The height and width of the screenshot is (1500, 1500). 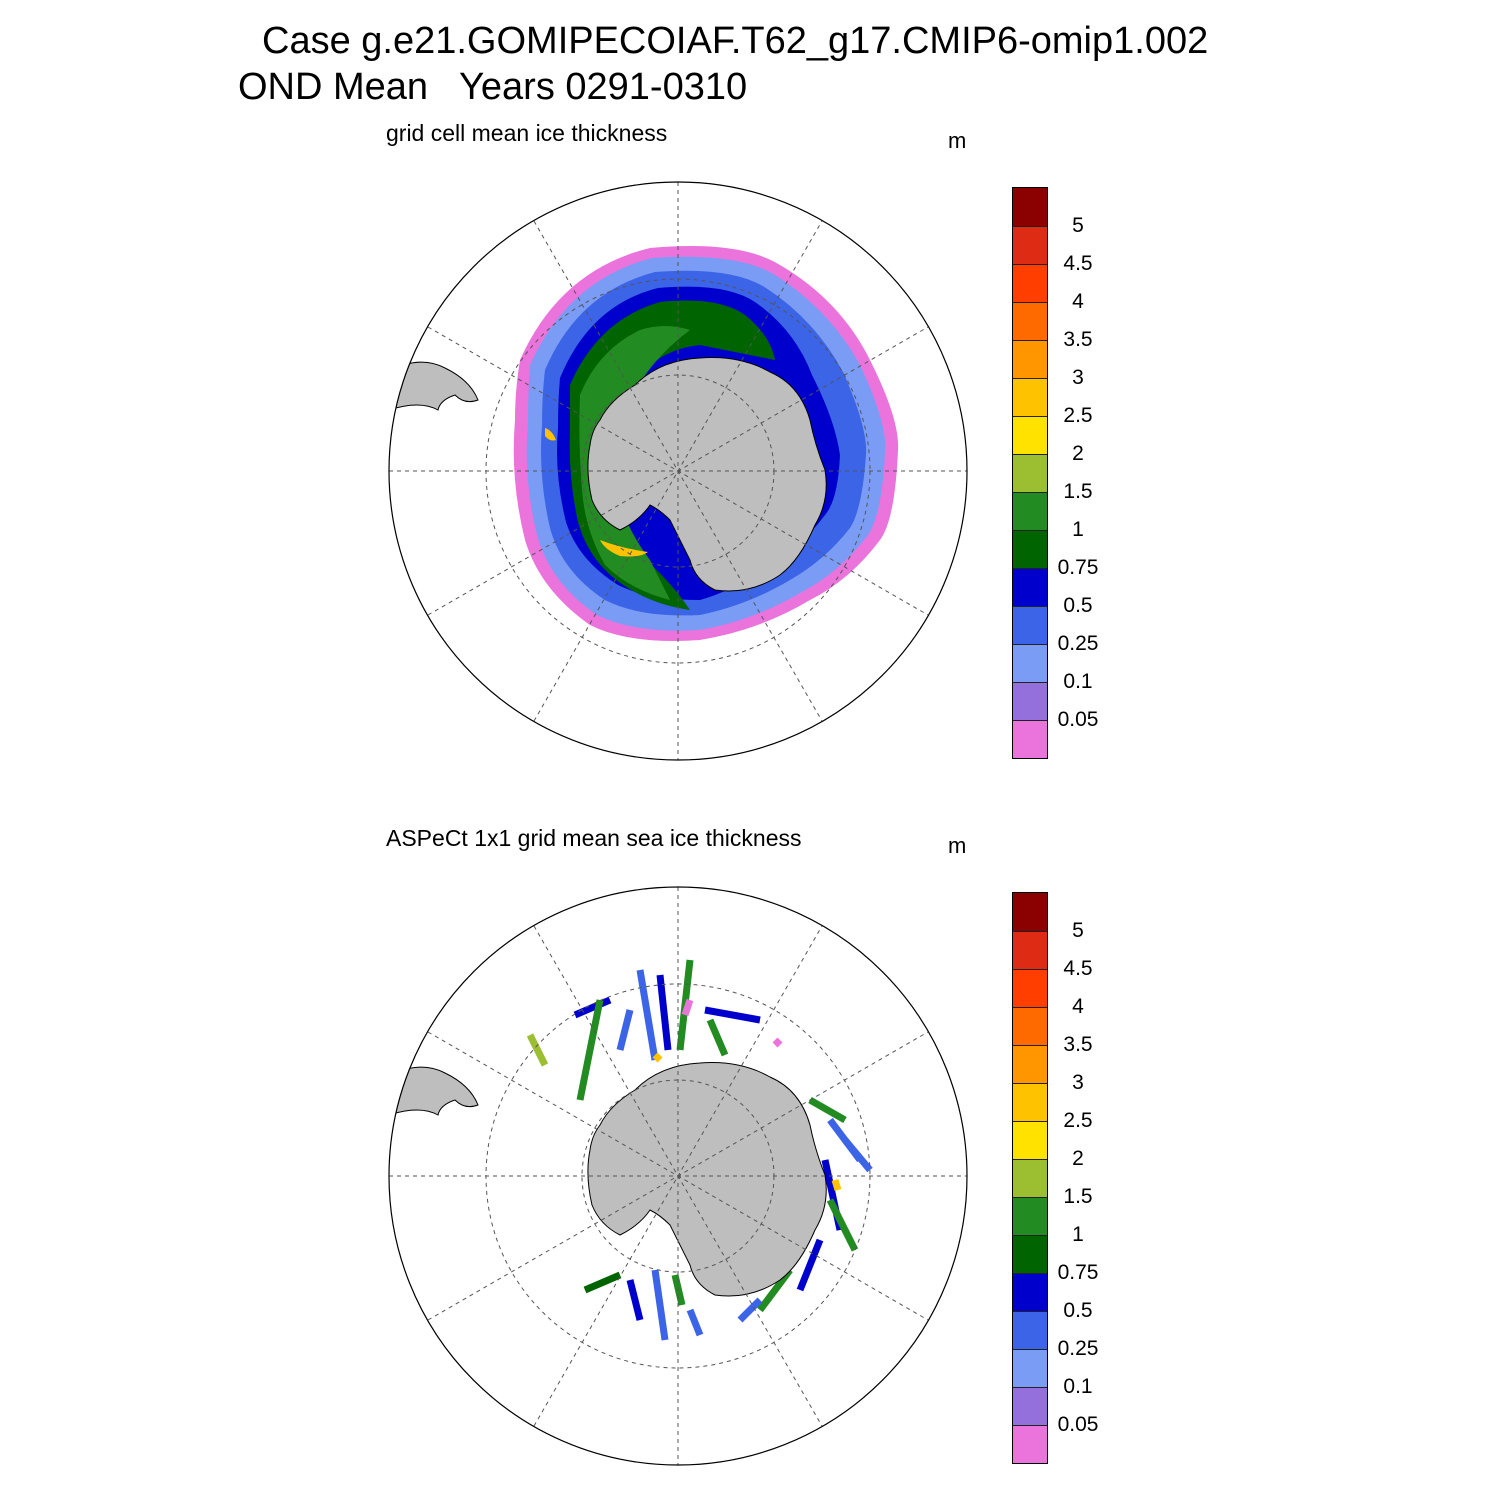 What do you see at coordinates (1078, 1082) in the screenshot?
I see `colorbar-observations-tick-label: 3` at bounding box center [1078, 1082].